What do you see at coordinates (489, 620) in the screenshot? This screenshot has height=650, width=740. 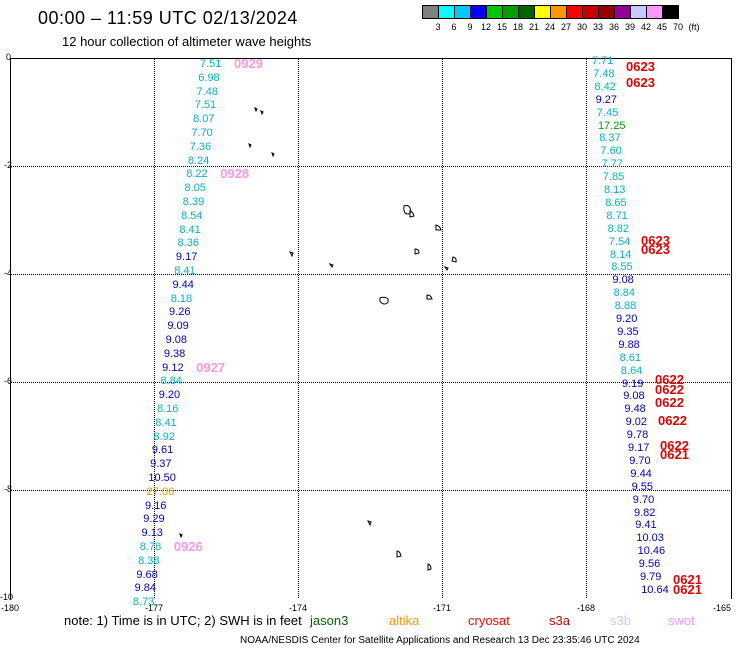 I see `legend-item-cryosat: cryosat` at bounding box center [489, 620].